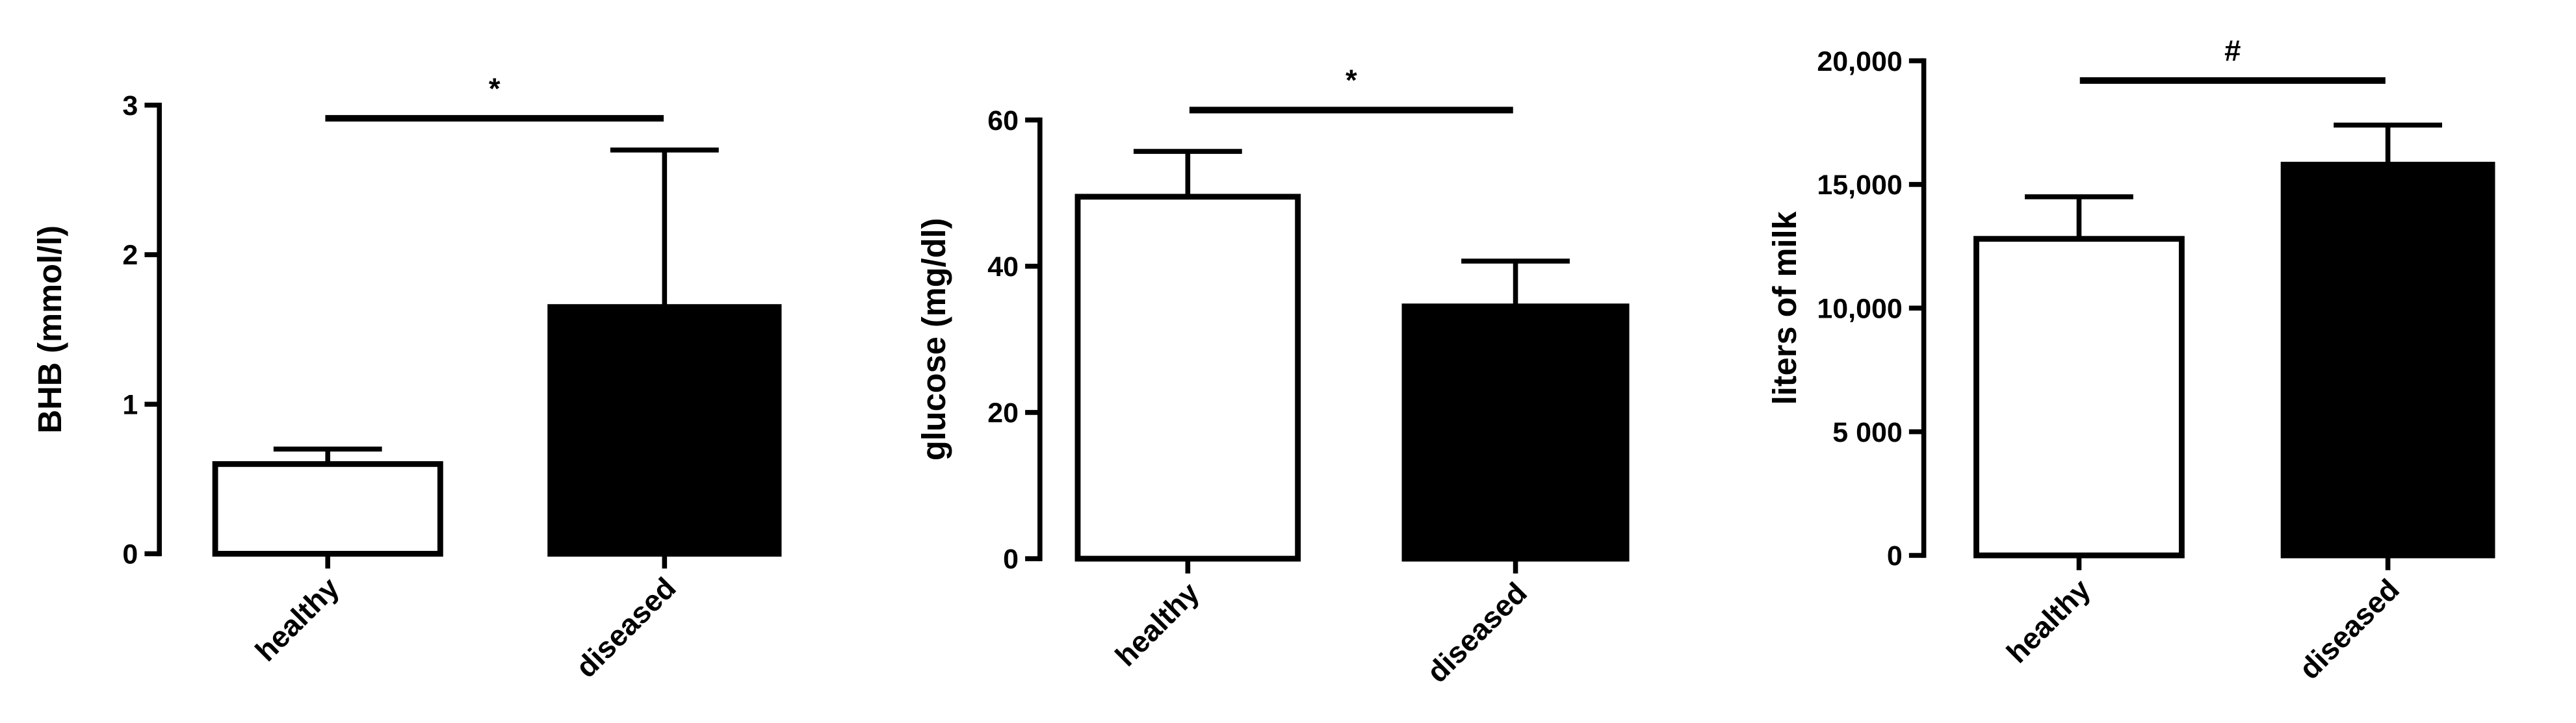  Describe the element at coordinates (2232, 51) in the screenshot. I see `significance-label: #` at that location.